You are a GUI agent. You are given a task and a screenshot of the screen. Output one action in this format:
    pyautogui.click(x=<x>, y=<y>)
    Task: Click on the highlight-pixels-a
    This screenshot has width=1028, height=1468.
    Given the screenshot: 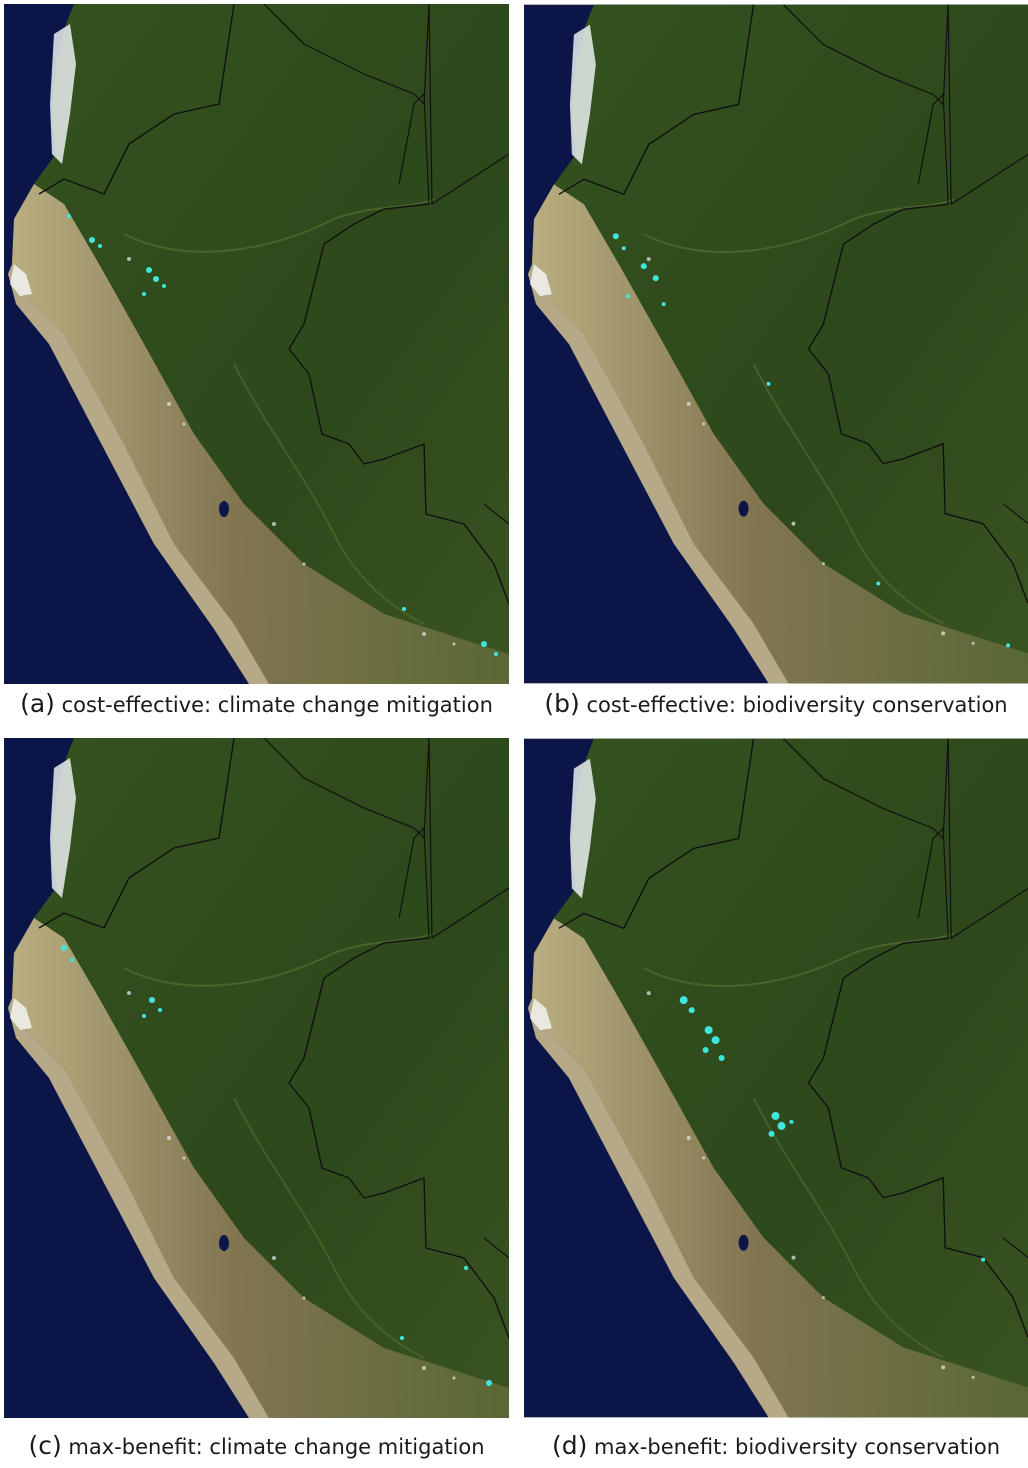 What is the action you would take?
    pyautogui.click(x=282, y=435)
    